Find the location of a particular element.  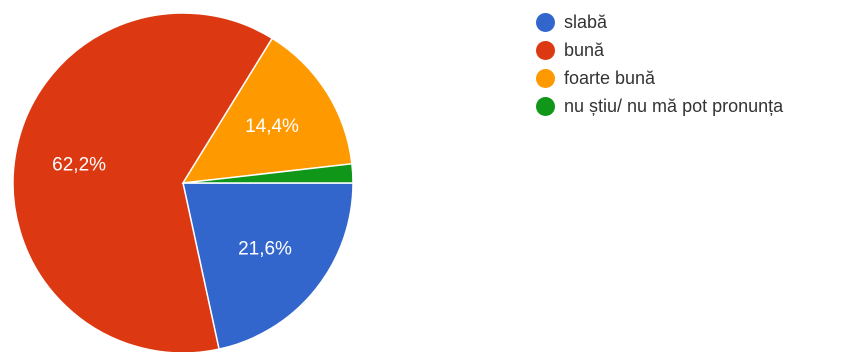

legend-item-foarte-buna: foarte bună is located at coordinates (659, 78).